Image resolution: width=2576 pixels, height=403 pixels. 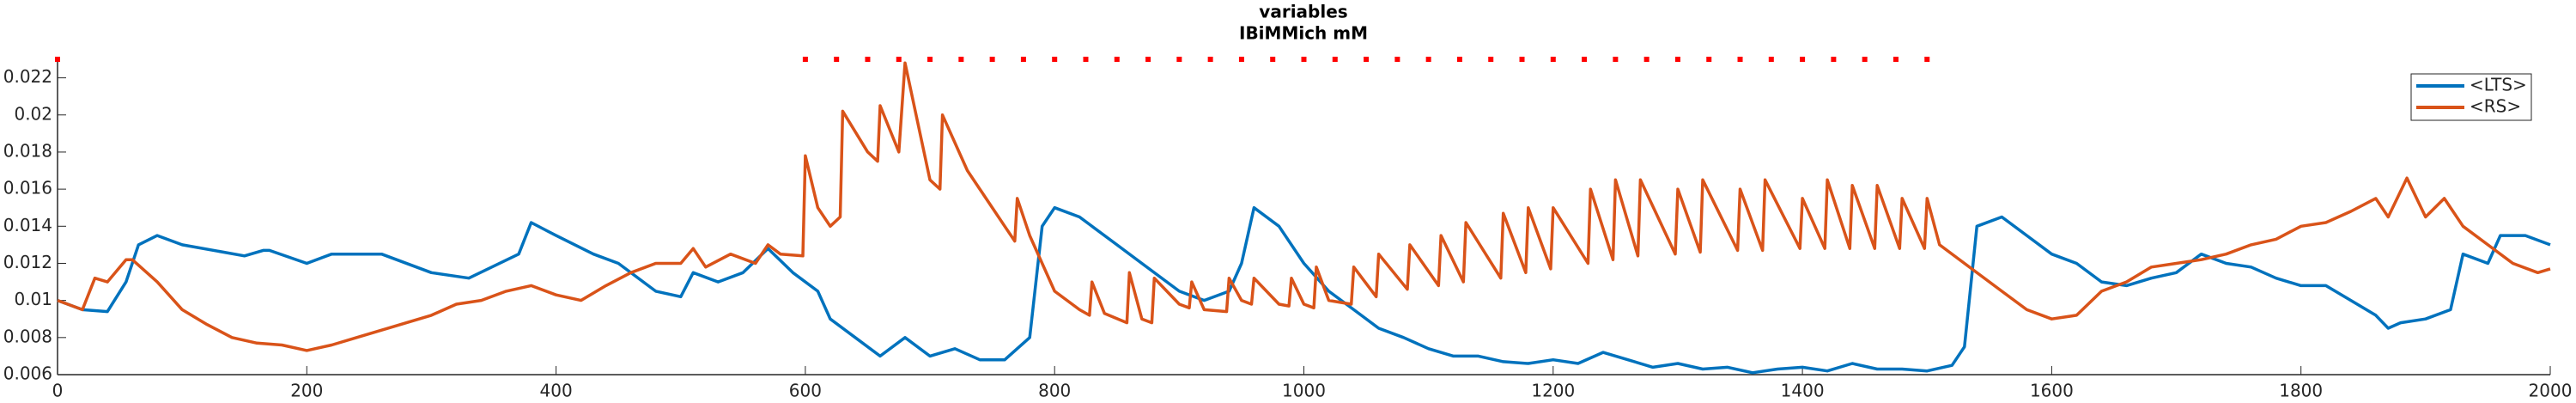 I want to click on x-tick-label: 400, so click(x=556, y=391).